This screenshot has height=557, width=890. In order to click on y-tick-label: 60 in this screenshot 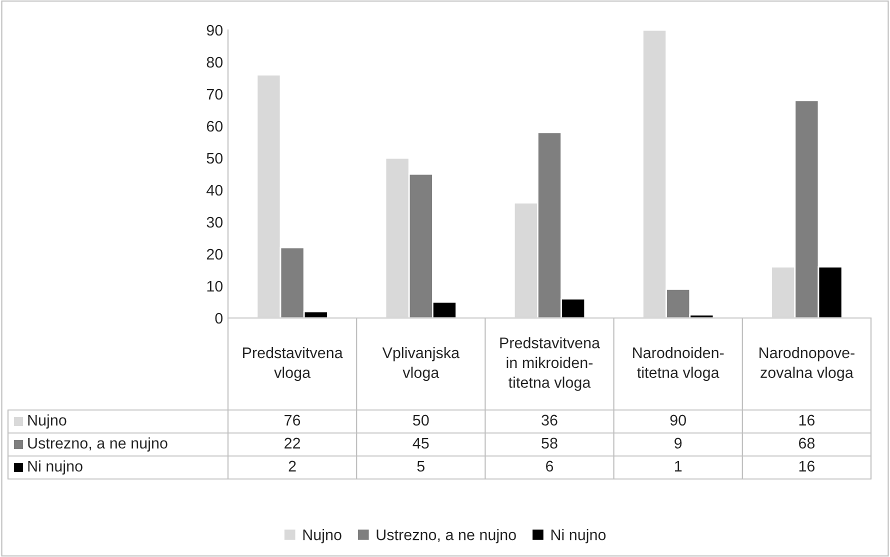, I will do `click(214, 126)`.